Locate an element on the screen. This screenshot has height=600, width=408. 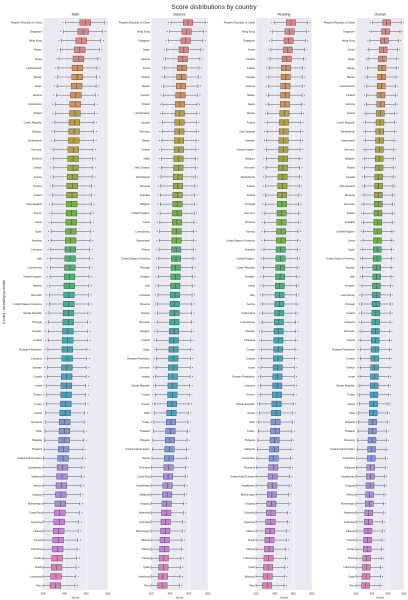
category-label: Belgium is located at coordinates (349, 159).